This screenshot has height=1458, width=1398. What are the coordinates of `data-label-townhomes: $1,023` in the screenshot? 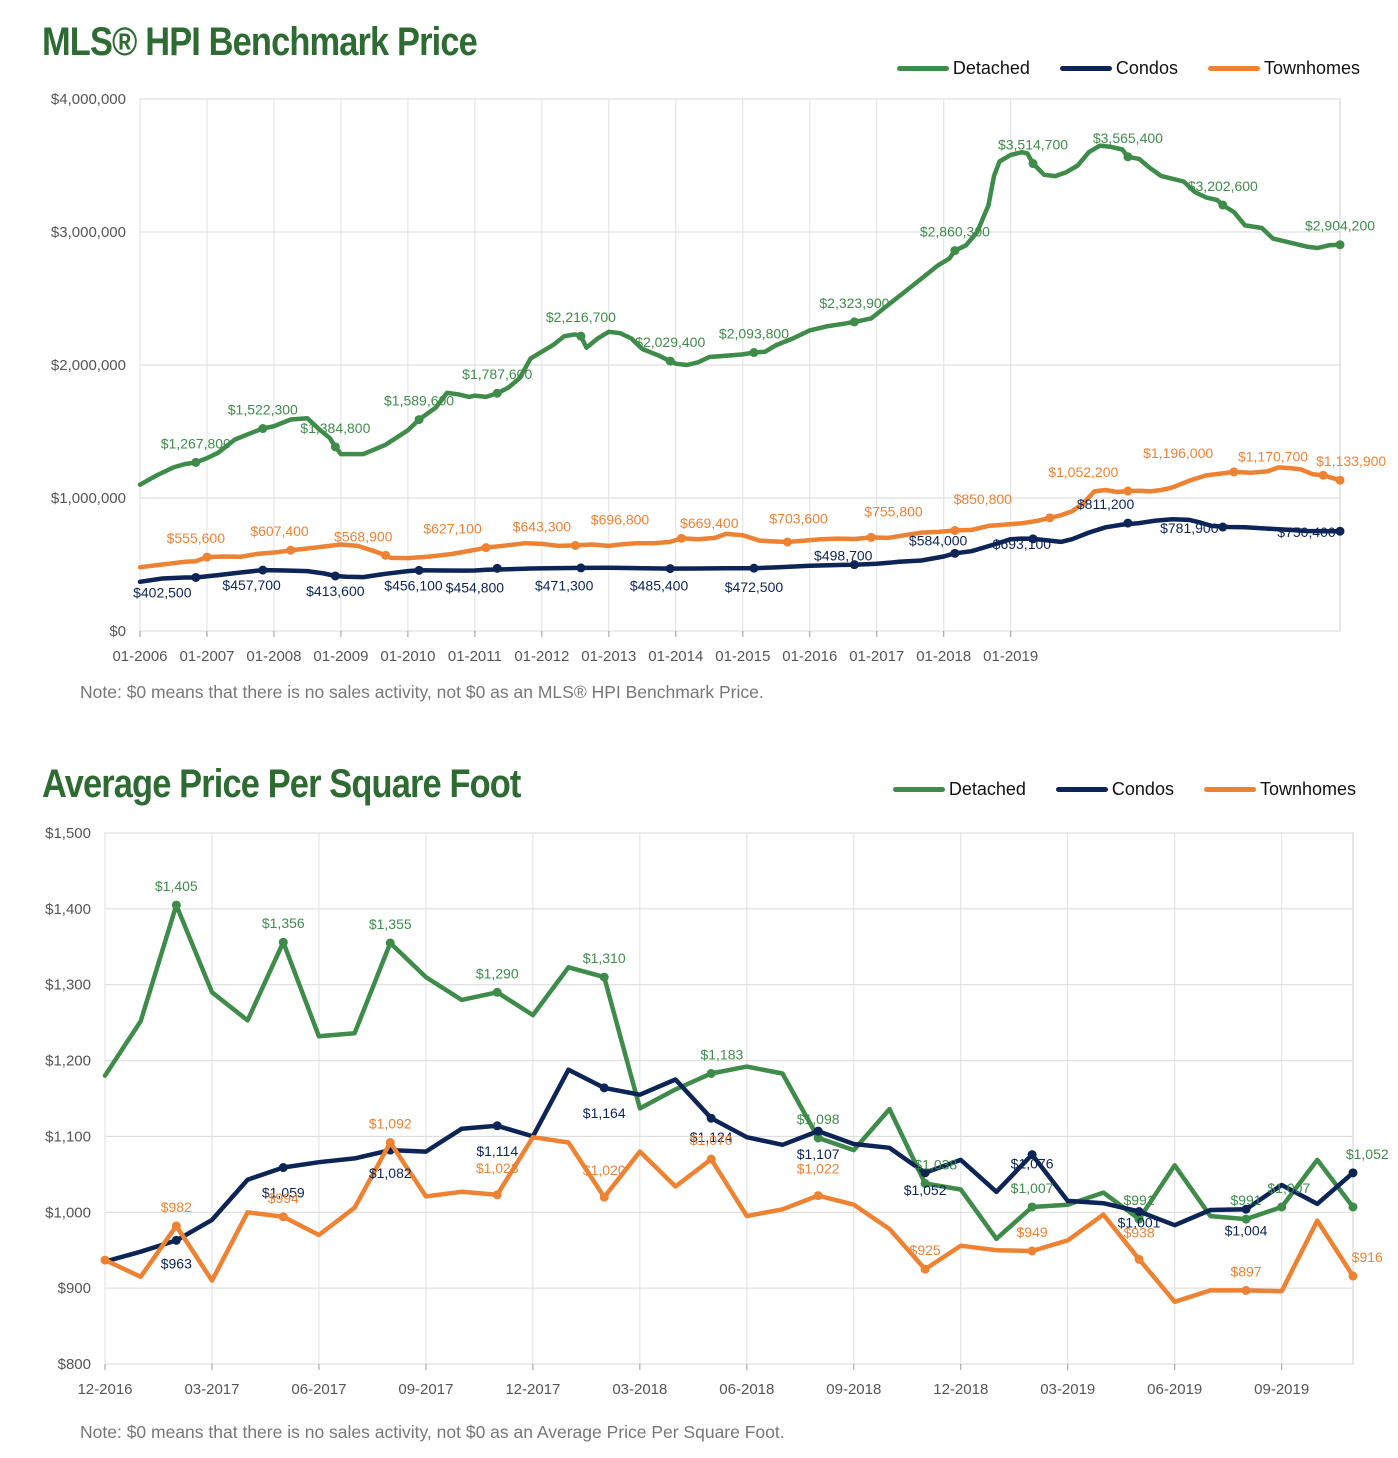 It's located at (497, 1168).